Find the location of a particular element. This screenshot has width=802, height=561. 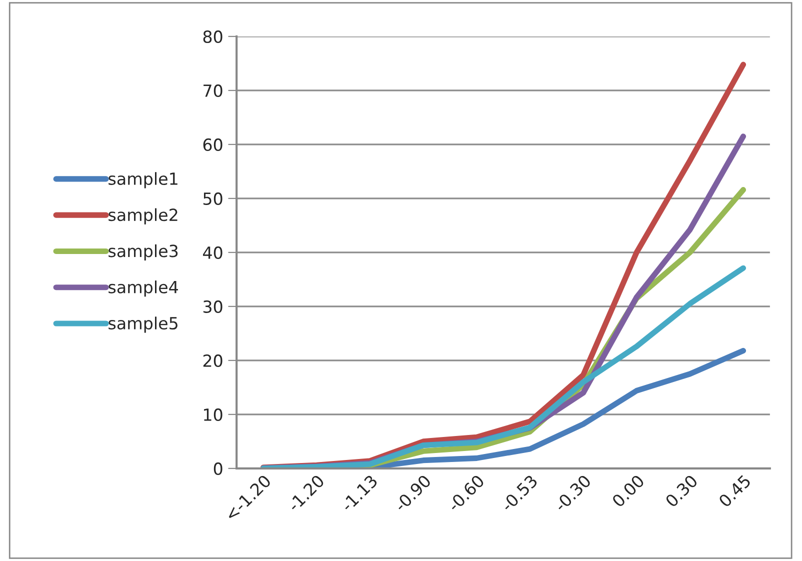

legend-label: sample4 is located at coordinates (143, 288).